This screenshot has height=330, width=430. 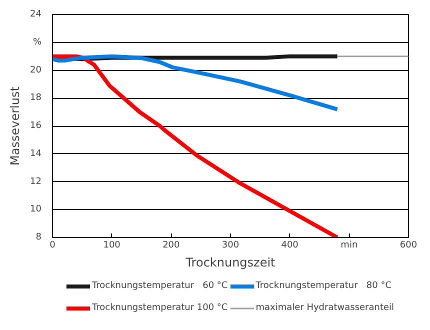 I want to click on x-tick-label: min, so click(x=349, y=245).